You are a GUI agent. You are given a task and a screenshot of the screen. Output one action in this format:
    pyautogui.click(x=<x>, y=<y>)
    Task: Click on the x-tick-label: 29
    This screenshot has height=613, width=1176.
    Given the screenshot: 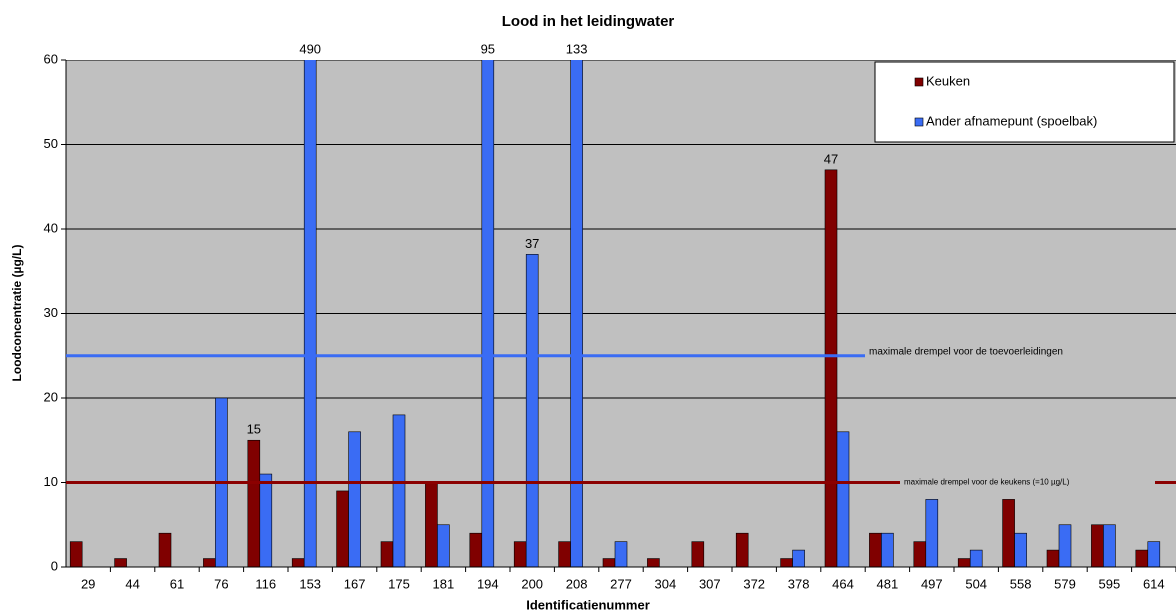 What is the action you would take?
    pyautogui.click(x=88, y=583)
    